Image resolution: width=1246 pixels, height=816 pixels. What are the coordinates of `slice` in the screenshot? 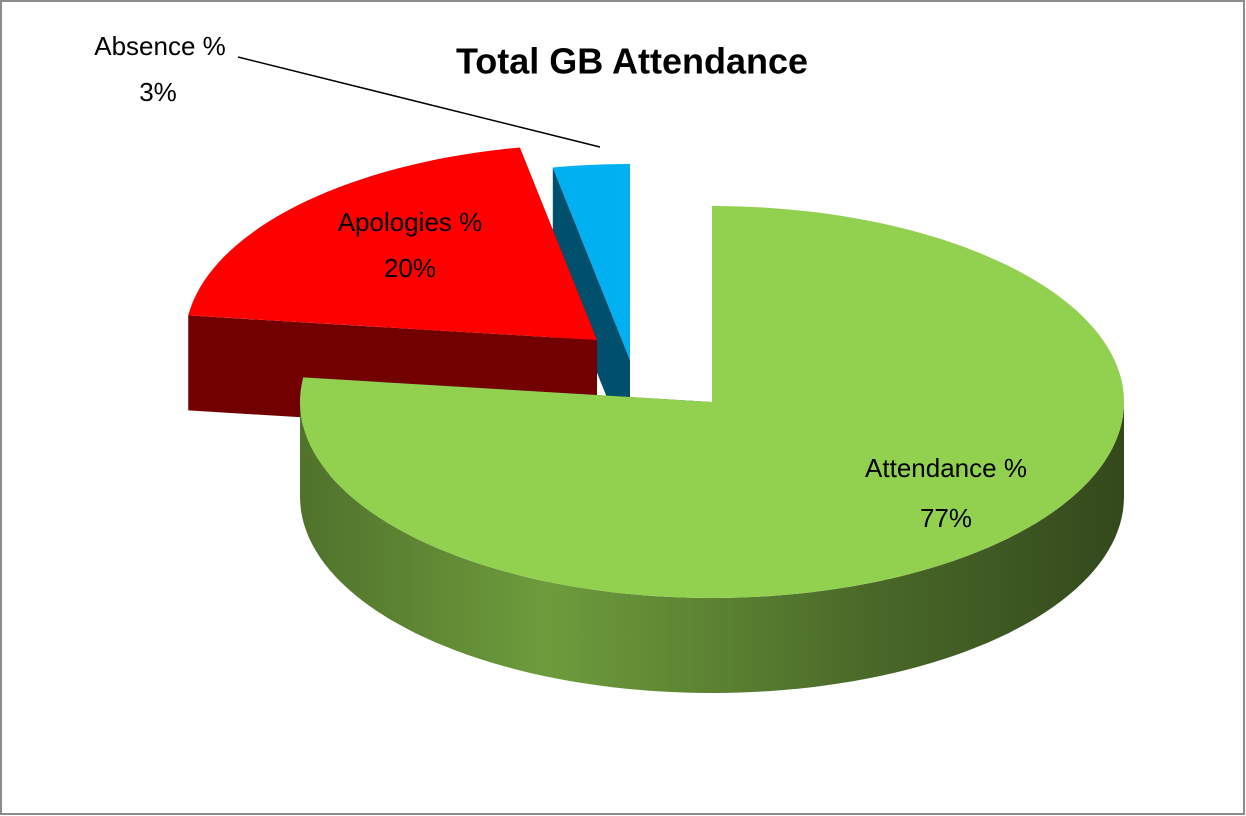 It's located at (591, 310).